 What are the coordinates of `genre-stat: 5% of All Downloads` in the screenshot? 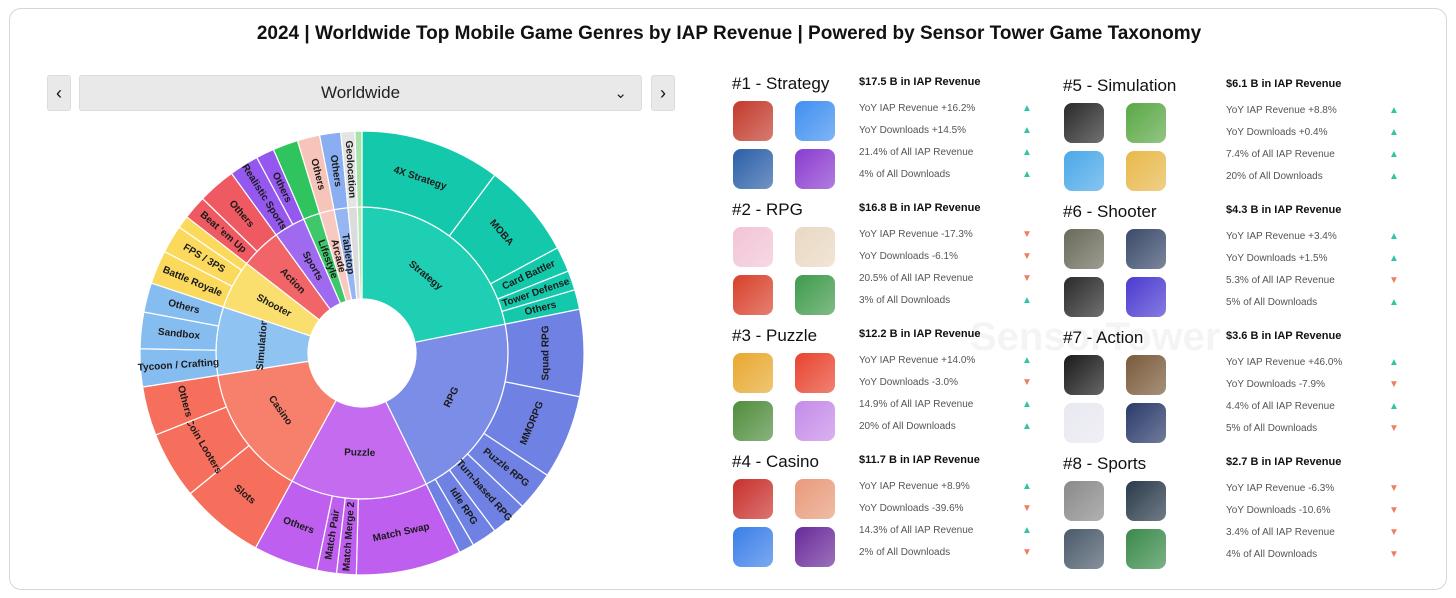 It's located at (1272, 302).